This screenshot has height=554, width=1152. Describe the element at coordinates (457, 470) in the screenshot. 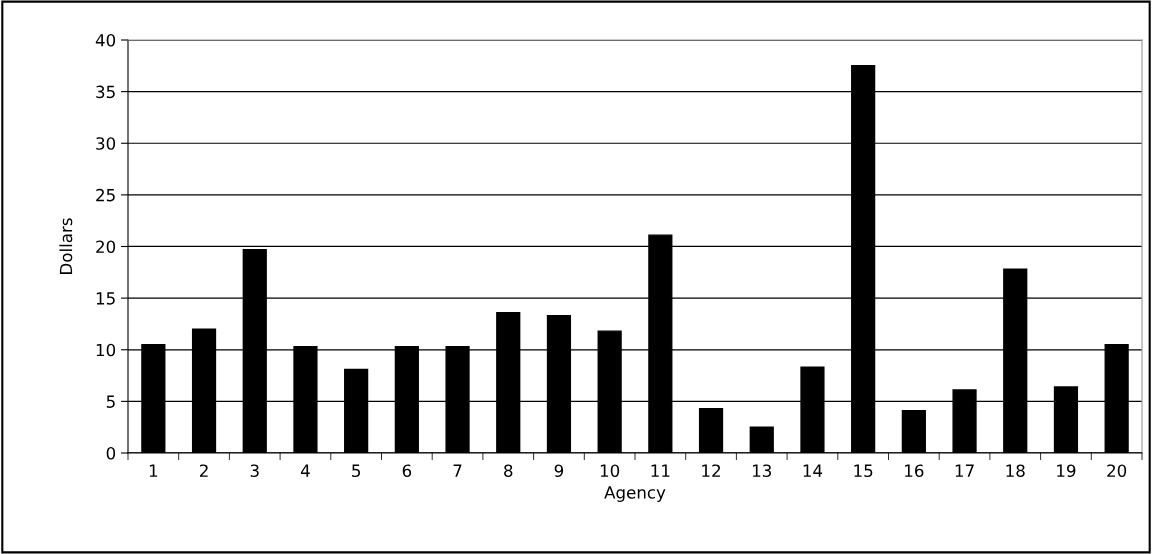

I see `x-tick-label: 7` at that location.